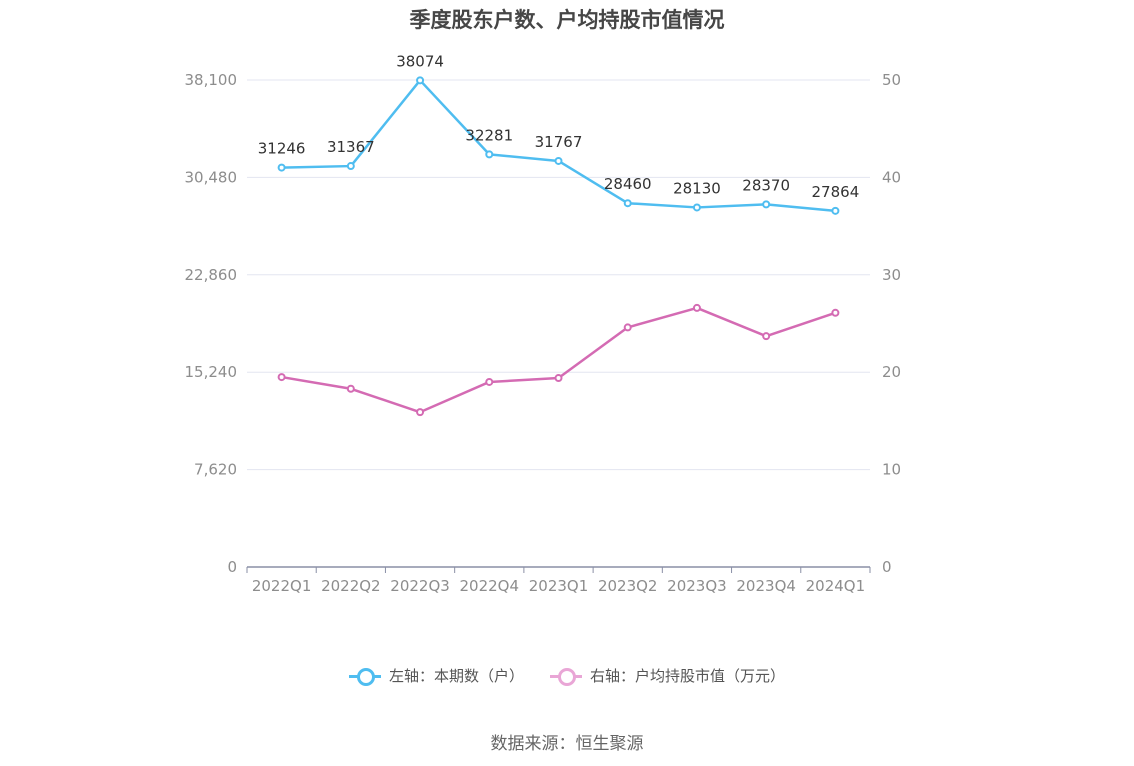 This screenshot has height=766, width=1134. Describe the element at coordinates (211, 372) in the screenshot. I see `left-tick-label: 15,240` at that location.